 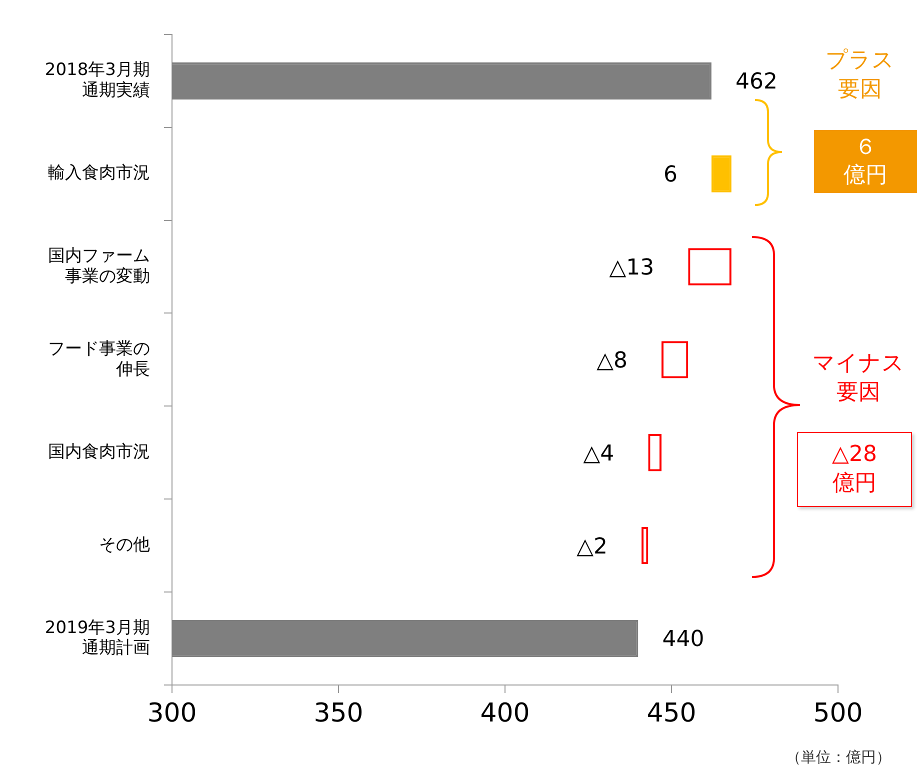 What do you see at coordinates (99, 173) in the screenshot?
I see `y-tick-label: 輸入食肉市況` at bounding box center [99, 173].